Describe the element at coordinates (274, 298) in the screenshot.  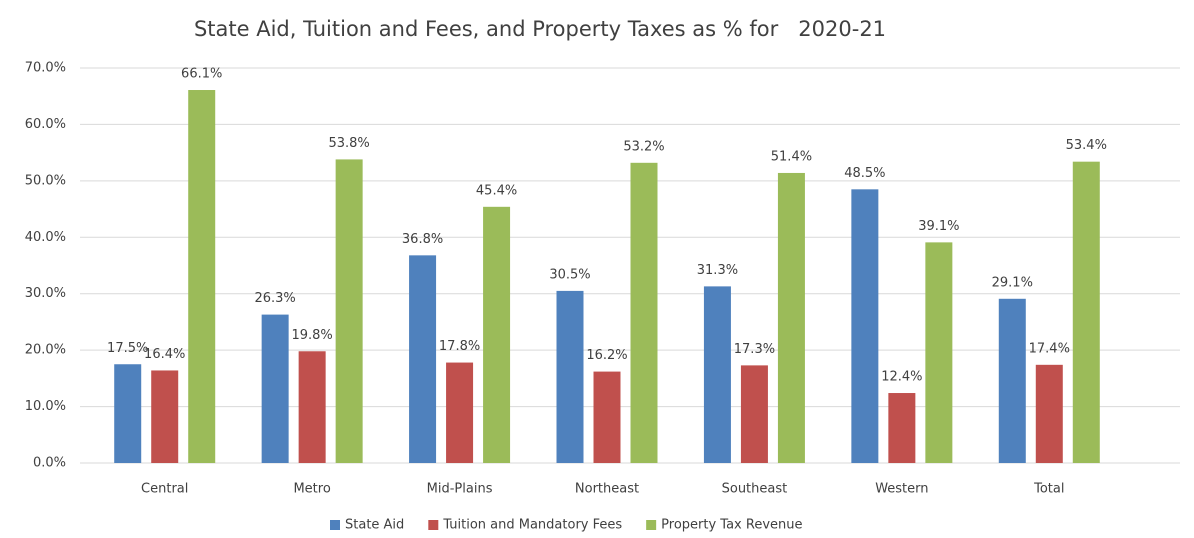
I see `data-label: 26.3%` at that location.